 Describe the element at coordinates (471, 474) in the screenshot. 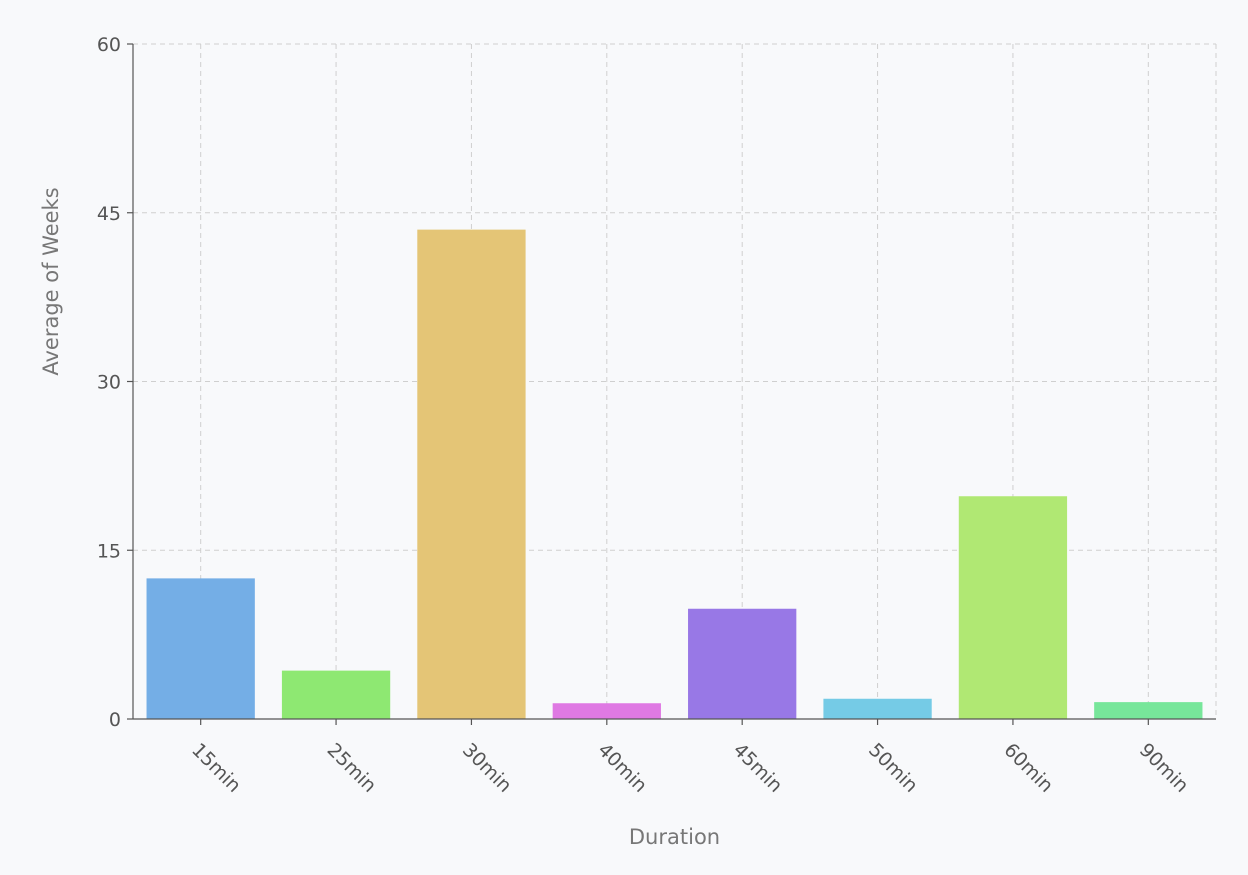

I see `bar-30min` at that location.